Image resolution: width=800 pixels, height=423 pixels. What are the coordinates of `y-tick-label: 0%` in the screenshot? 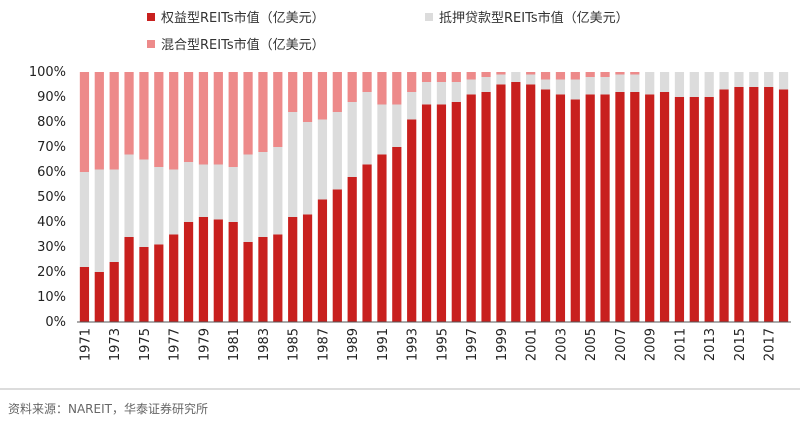 It's located at (55, 322).